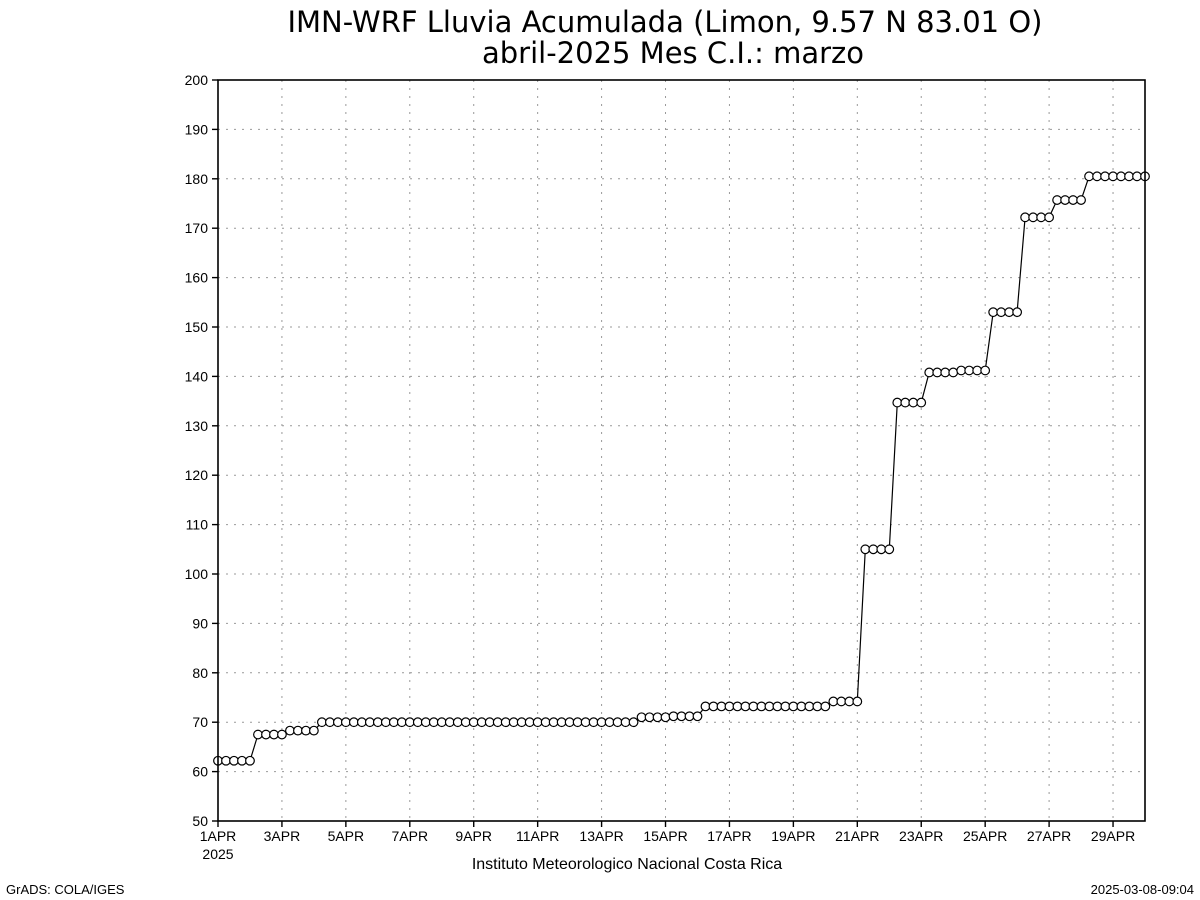 This screenshot has height=900, width=1200. Describe the element at coordinates (985, 836) in the screenshot. I see `x-tick-label: 25APR` at that location.